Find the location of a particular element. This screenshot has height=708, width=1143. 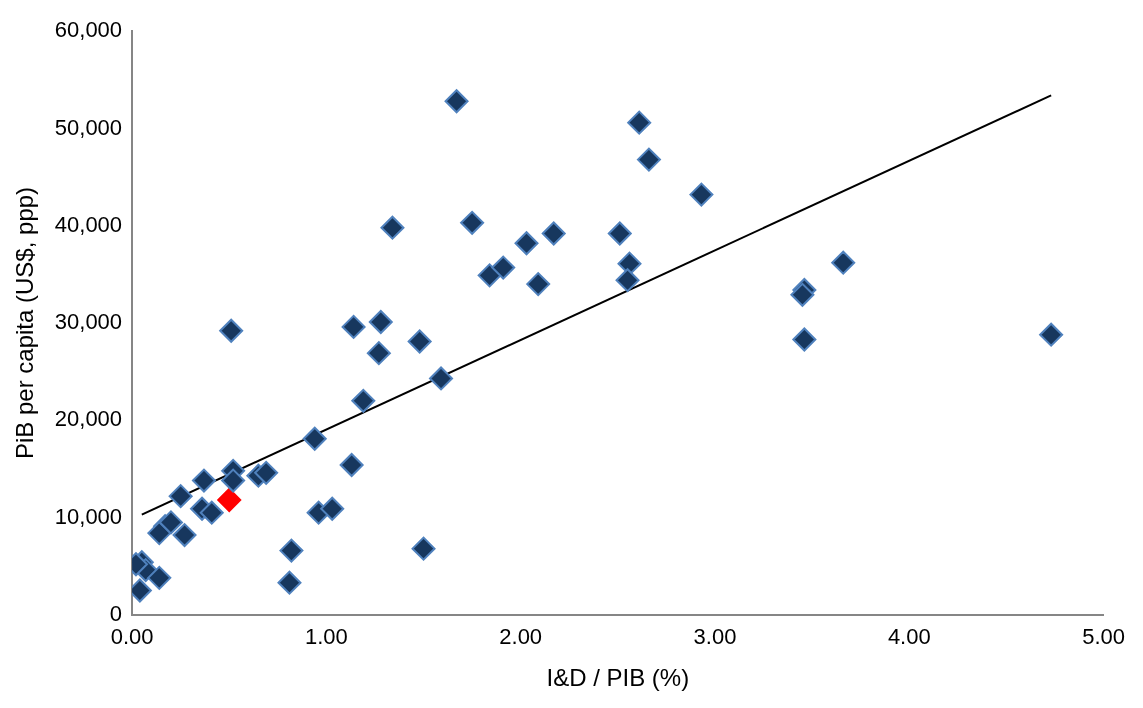

x-tick-label: 1.00 is located at coordinates (326, 637).